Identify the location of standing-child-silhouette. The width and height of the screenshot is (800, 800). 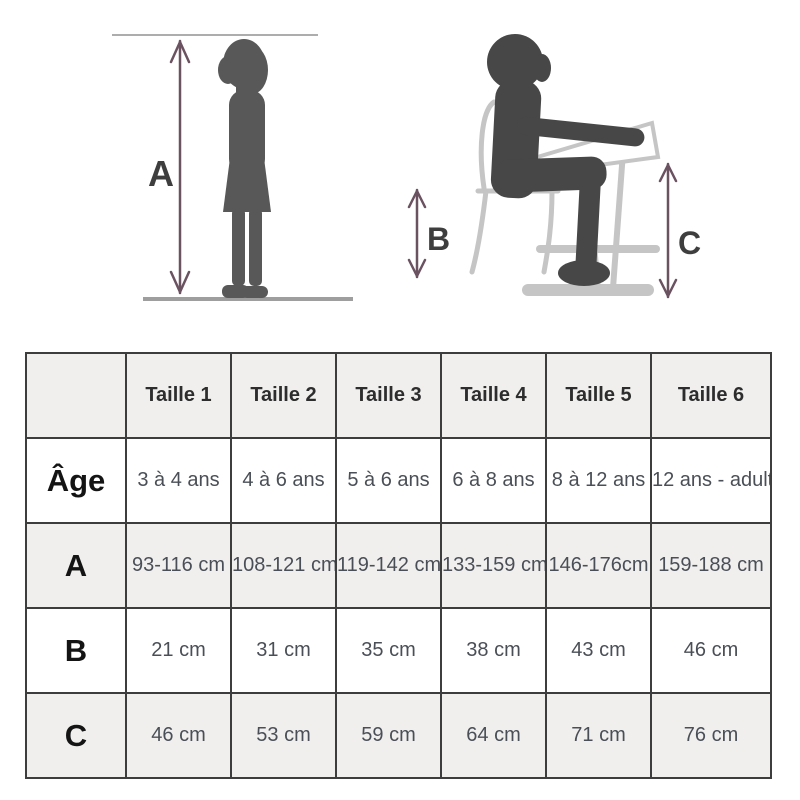
(244, 168).